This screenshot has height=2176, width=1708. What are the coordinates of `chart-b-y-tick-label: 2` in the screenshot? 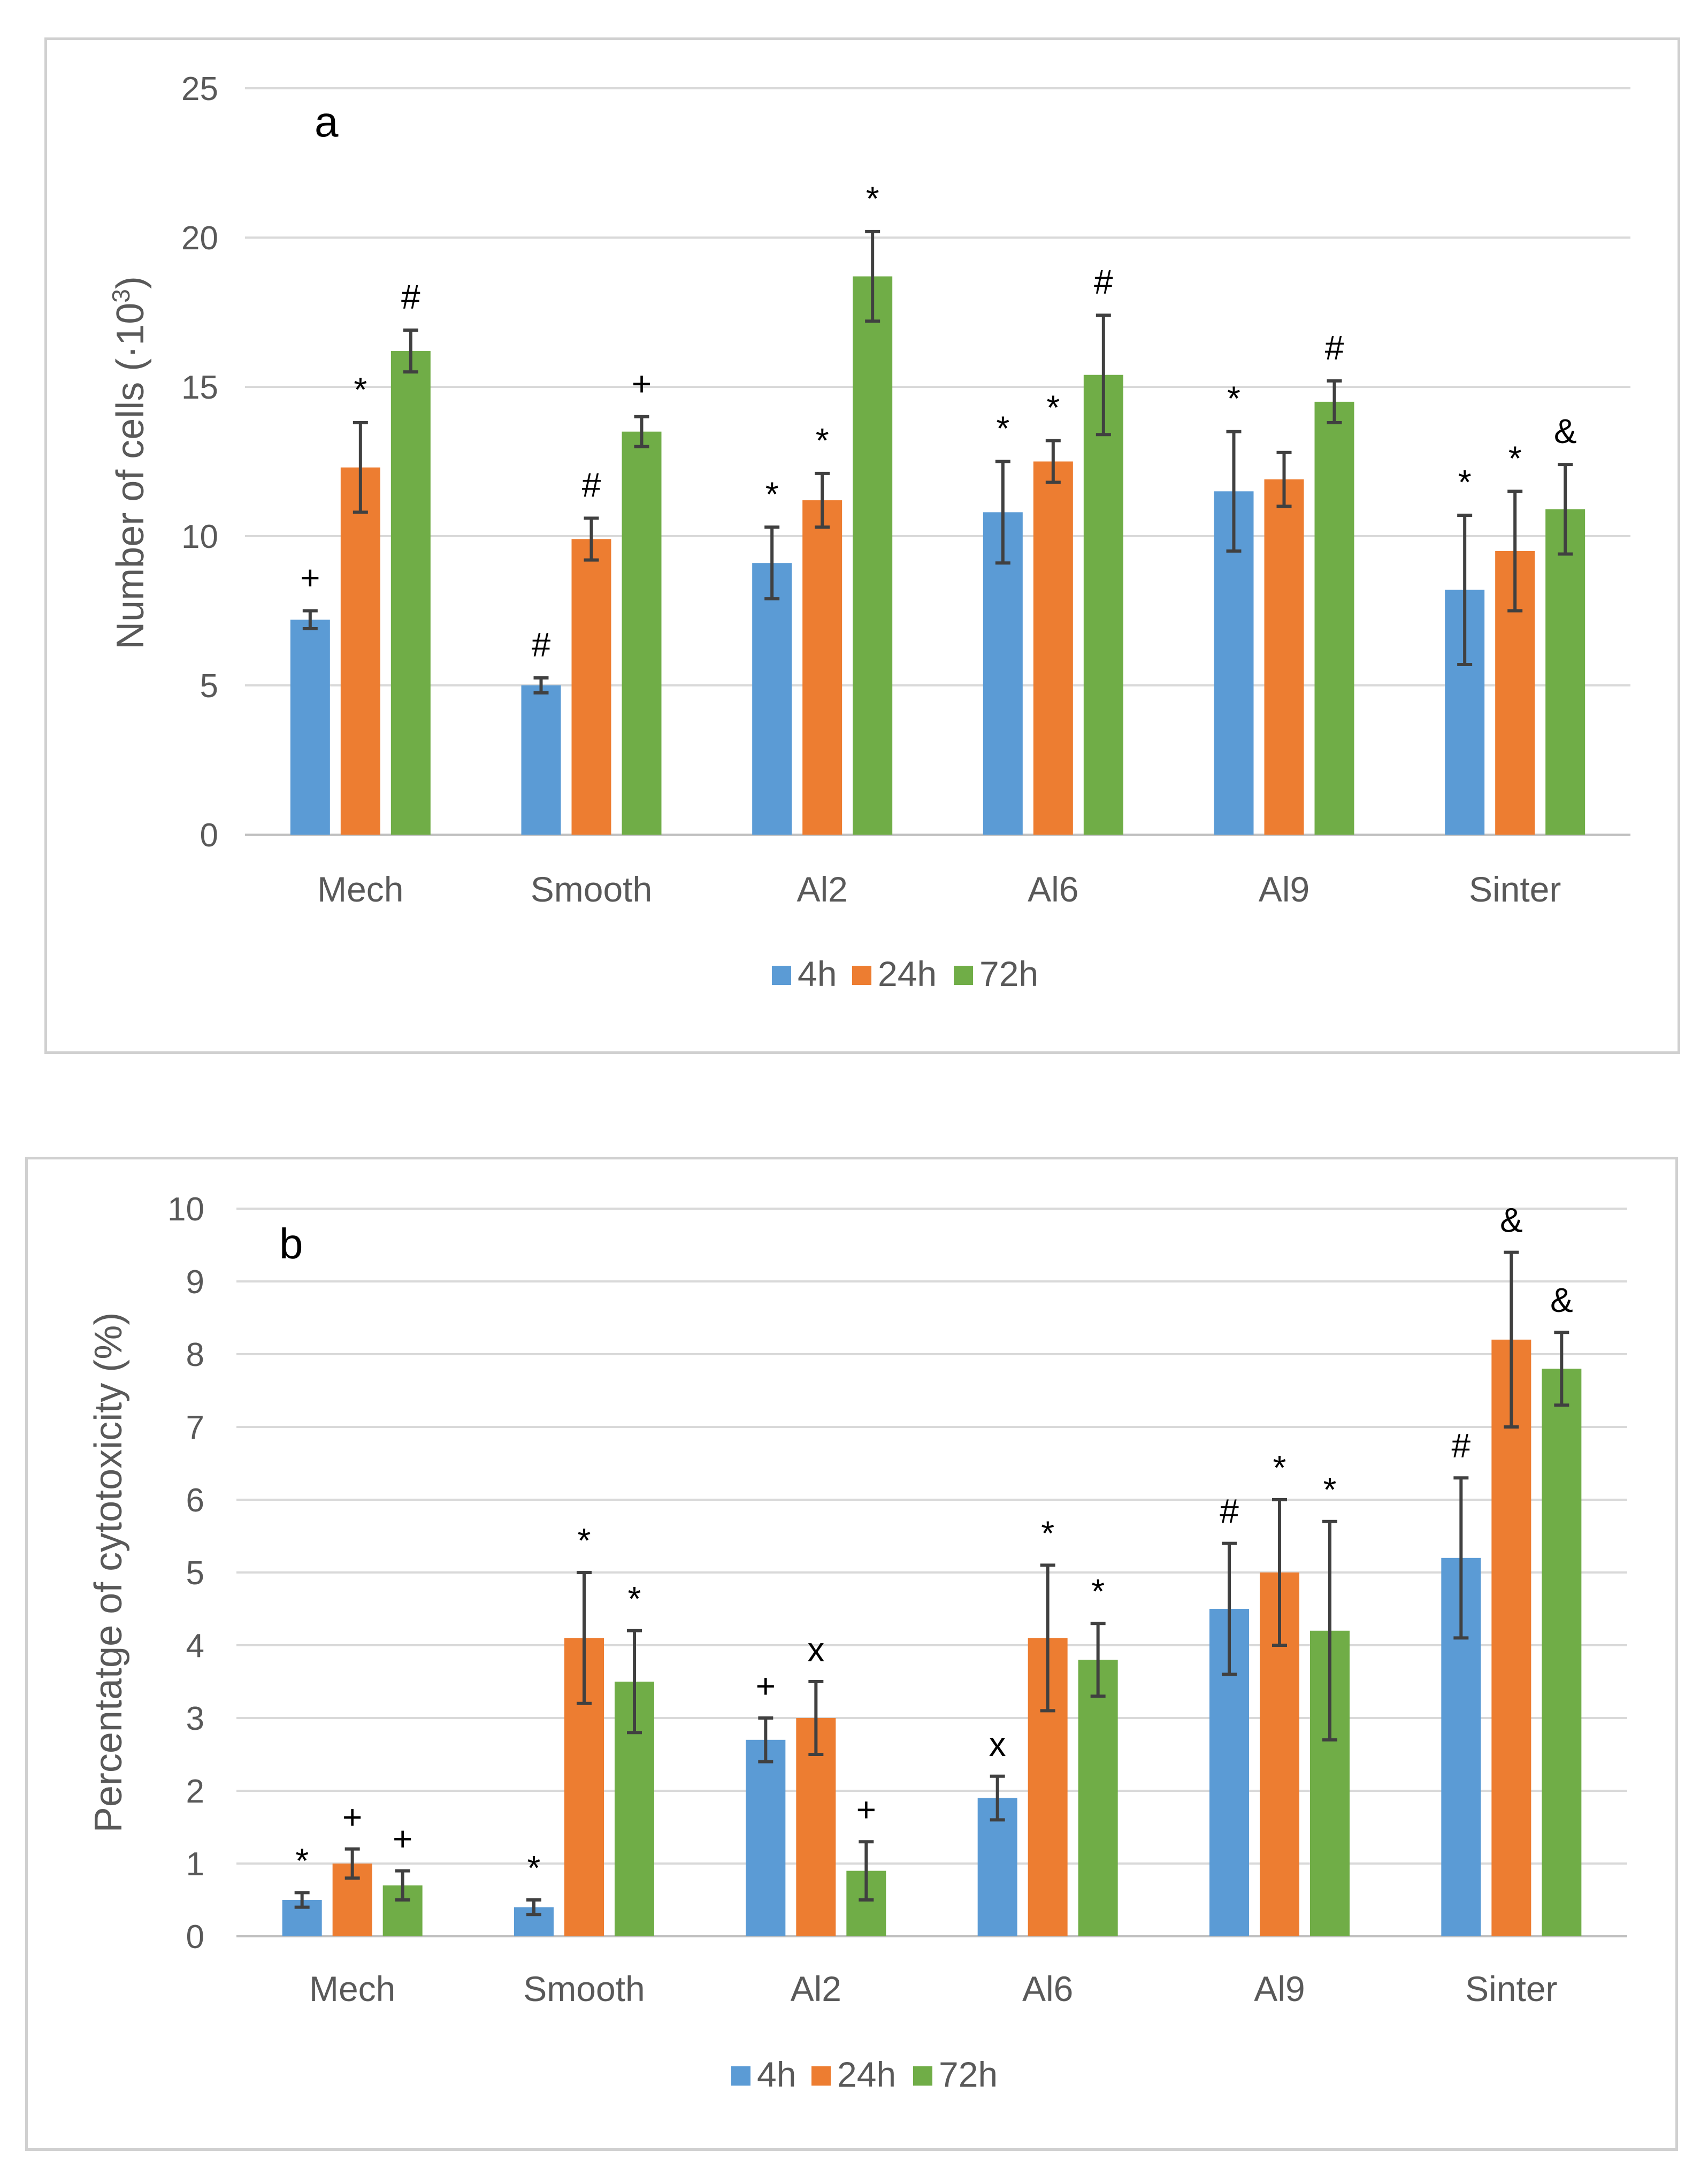 It's located at (195, 1791).